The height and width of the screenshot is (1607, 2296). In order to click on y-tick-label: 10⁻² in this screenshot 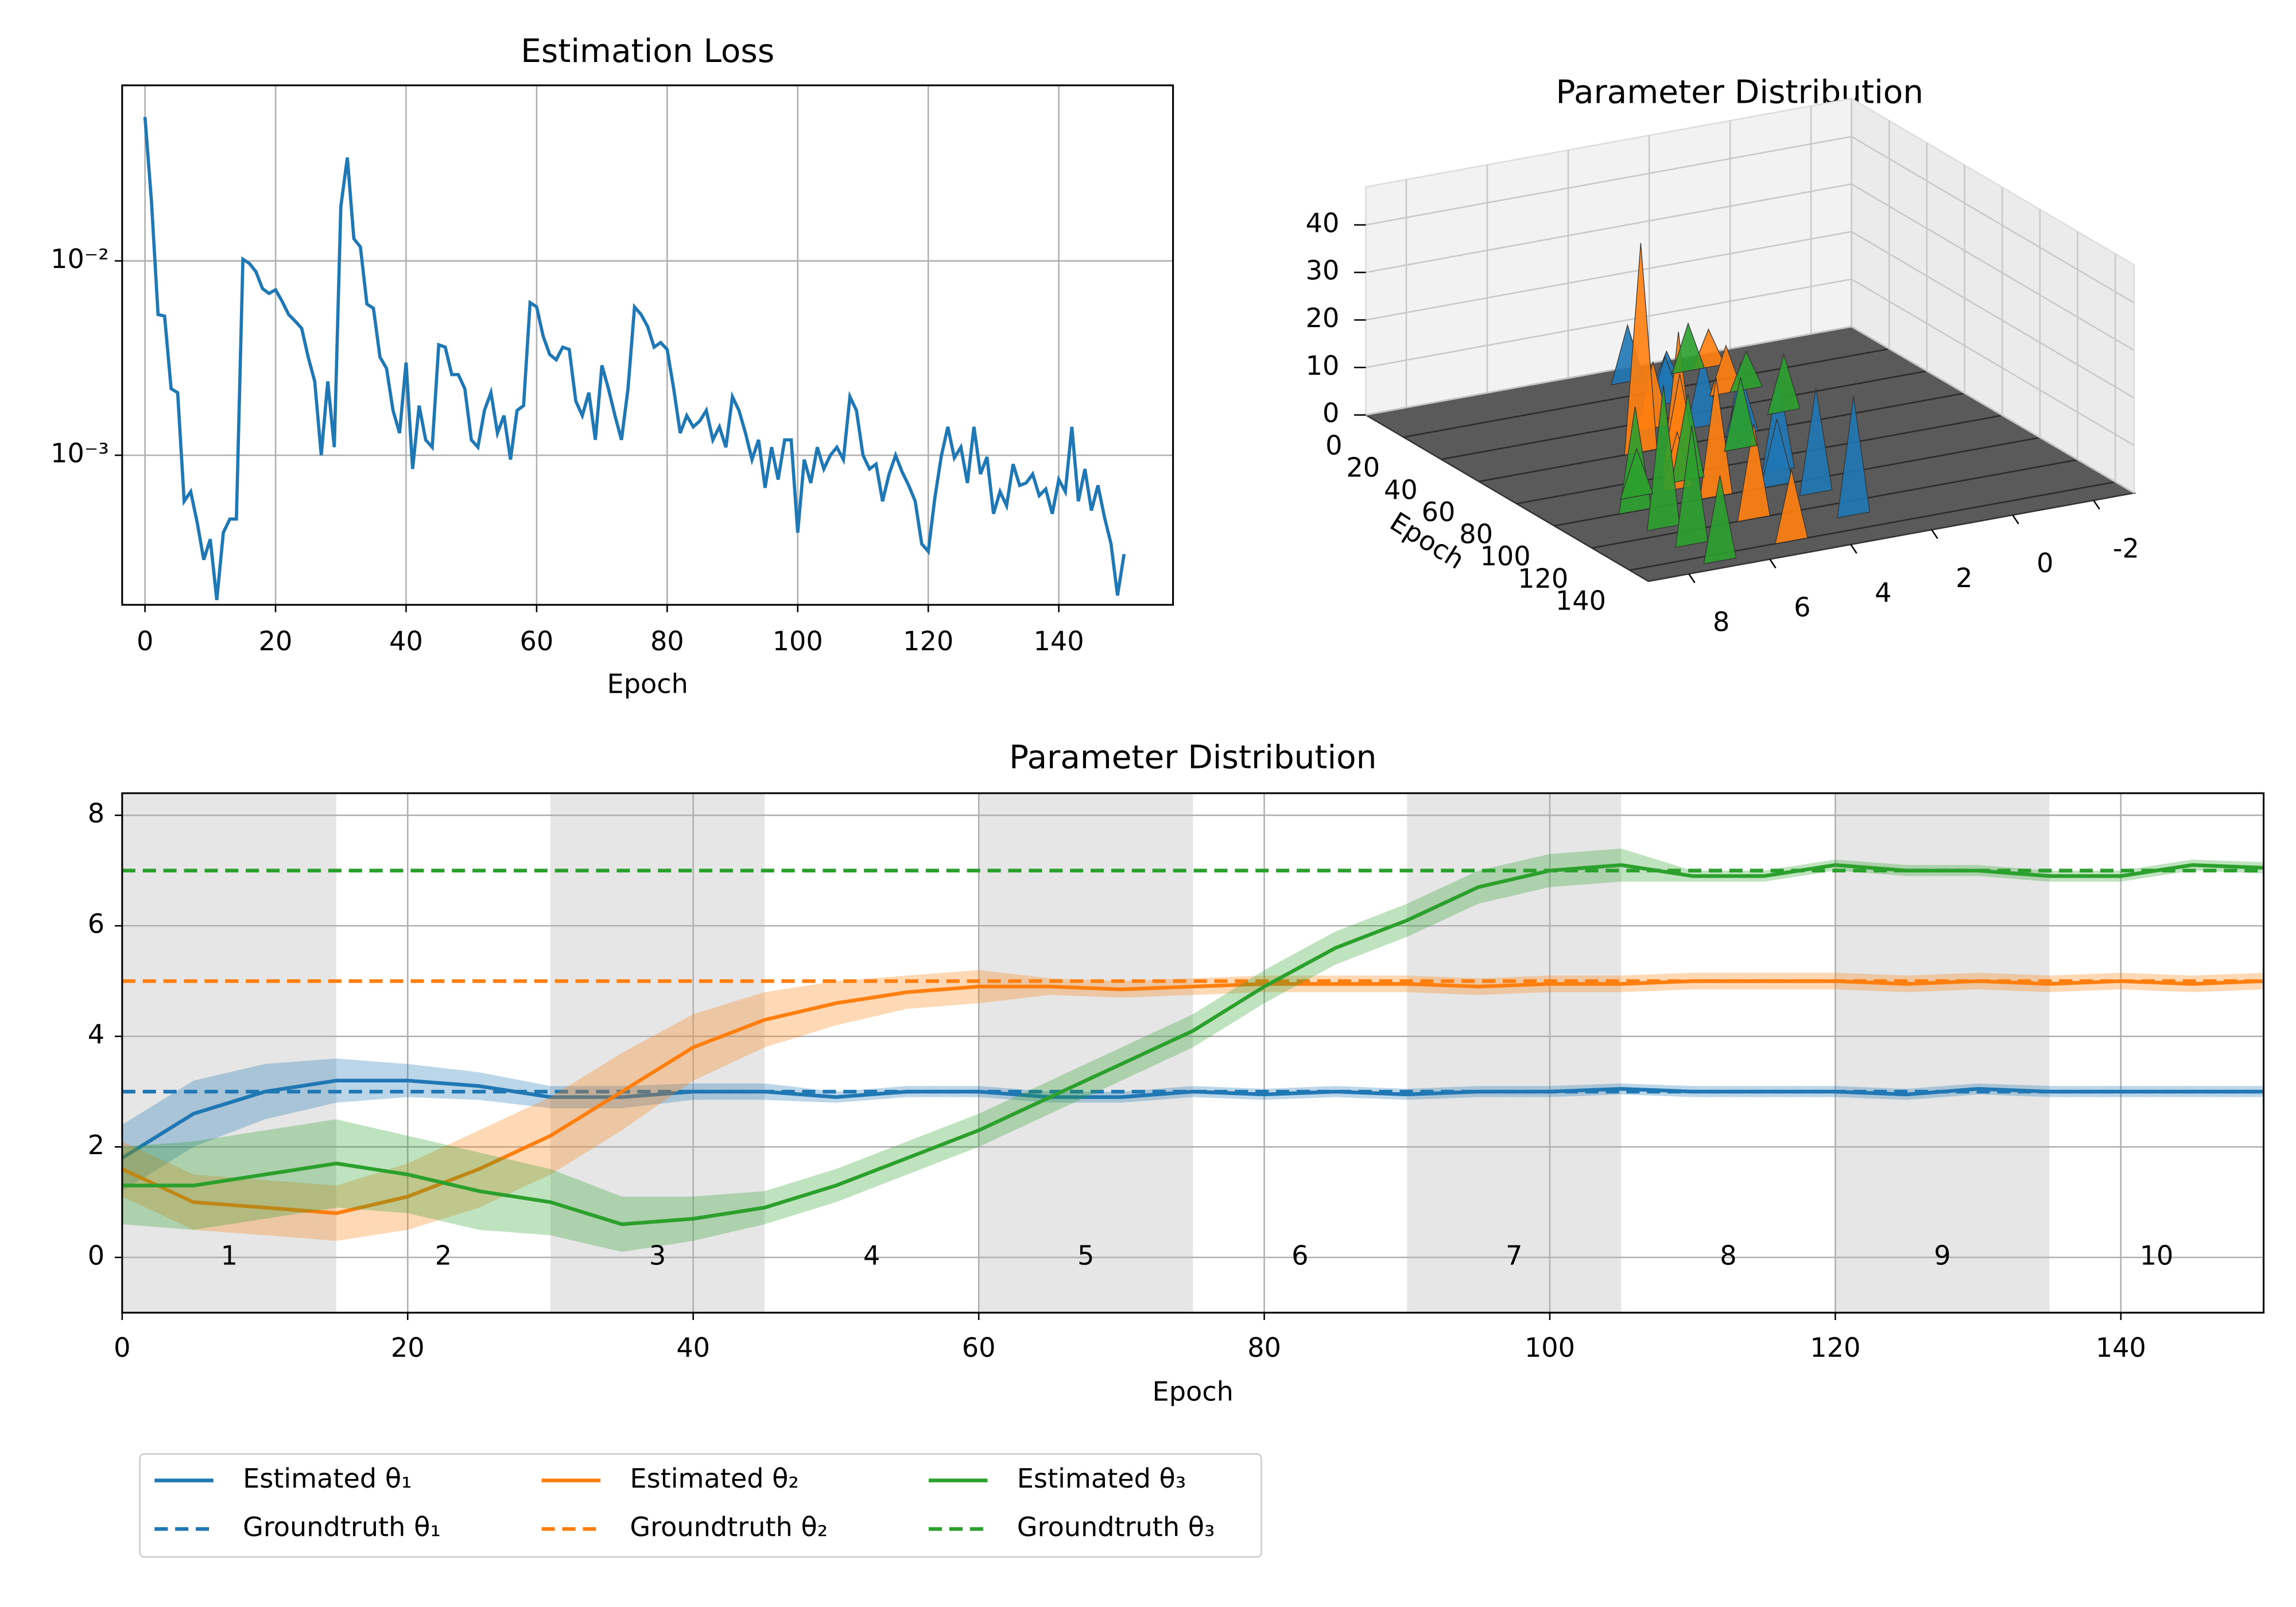, I will do `click(80, 258)`.